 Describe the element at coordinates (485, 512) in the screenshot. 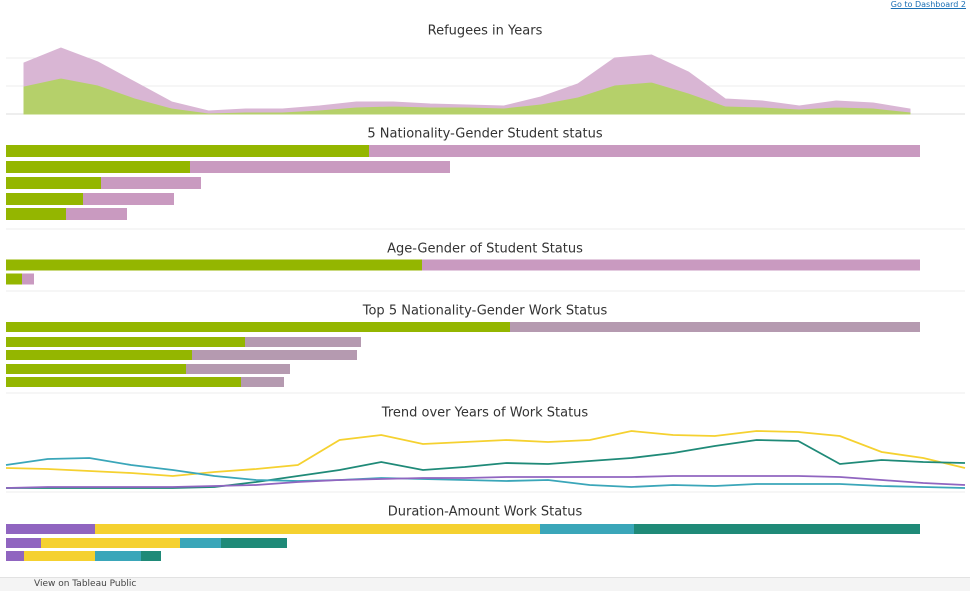

I see `chart-title: Duration-Amount Work Status` at that location.